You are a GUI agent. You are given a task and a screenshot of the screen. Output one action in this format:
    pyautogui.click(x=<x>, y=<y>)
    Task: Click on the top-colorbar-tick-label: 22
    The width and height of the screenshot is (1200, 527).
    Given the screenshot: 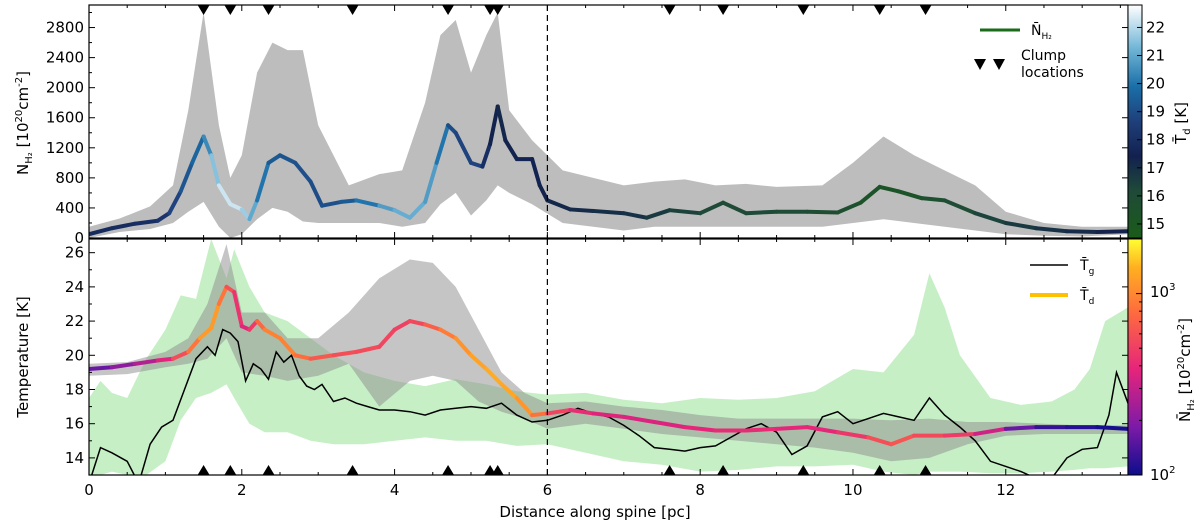 What is the action you would take?
    pyautogui.click(x=1155, y=27)
    